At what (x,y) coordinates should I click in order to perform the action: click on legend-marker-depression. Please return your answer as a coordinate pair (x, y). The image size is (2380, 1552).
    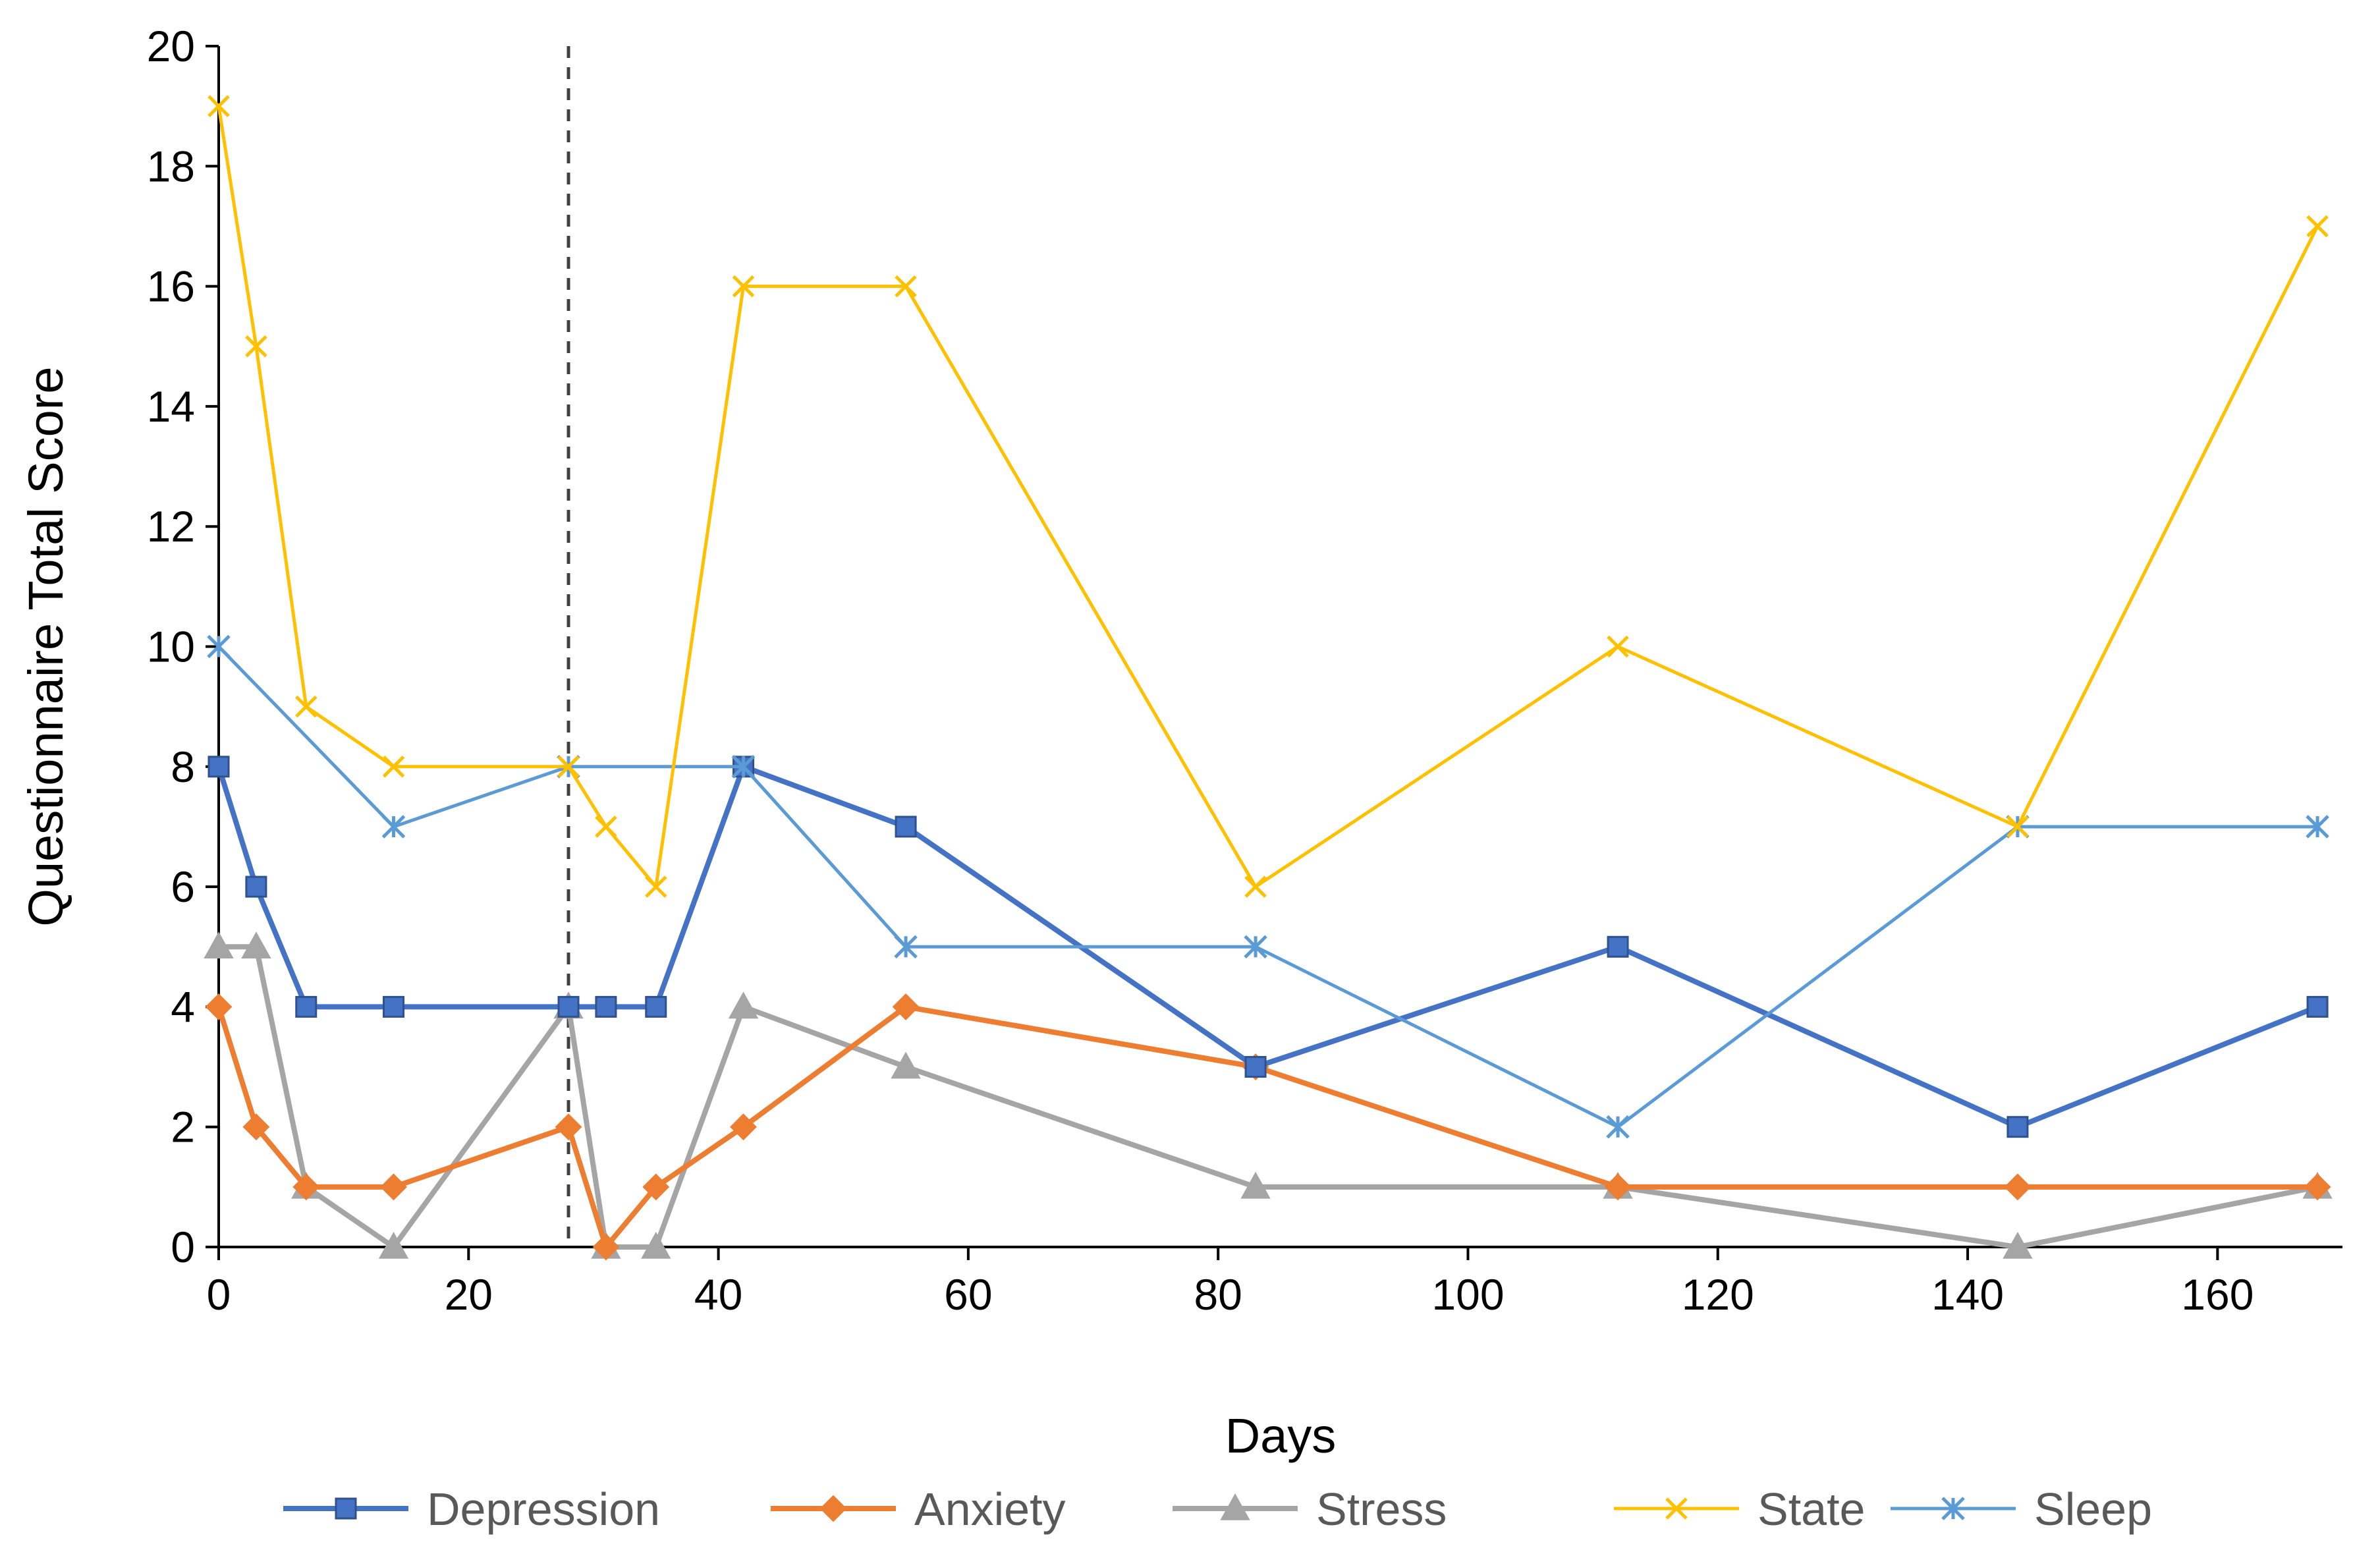
    Looking at the image, I should click on (346, 1508).